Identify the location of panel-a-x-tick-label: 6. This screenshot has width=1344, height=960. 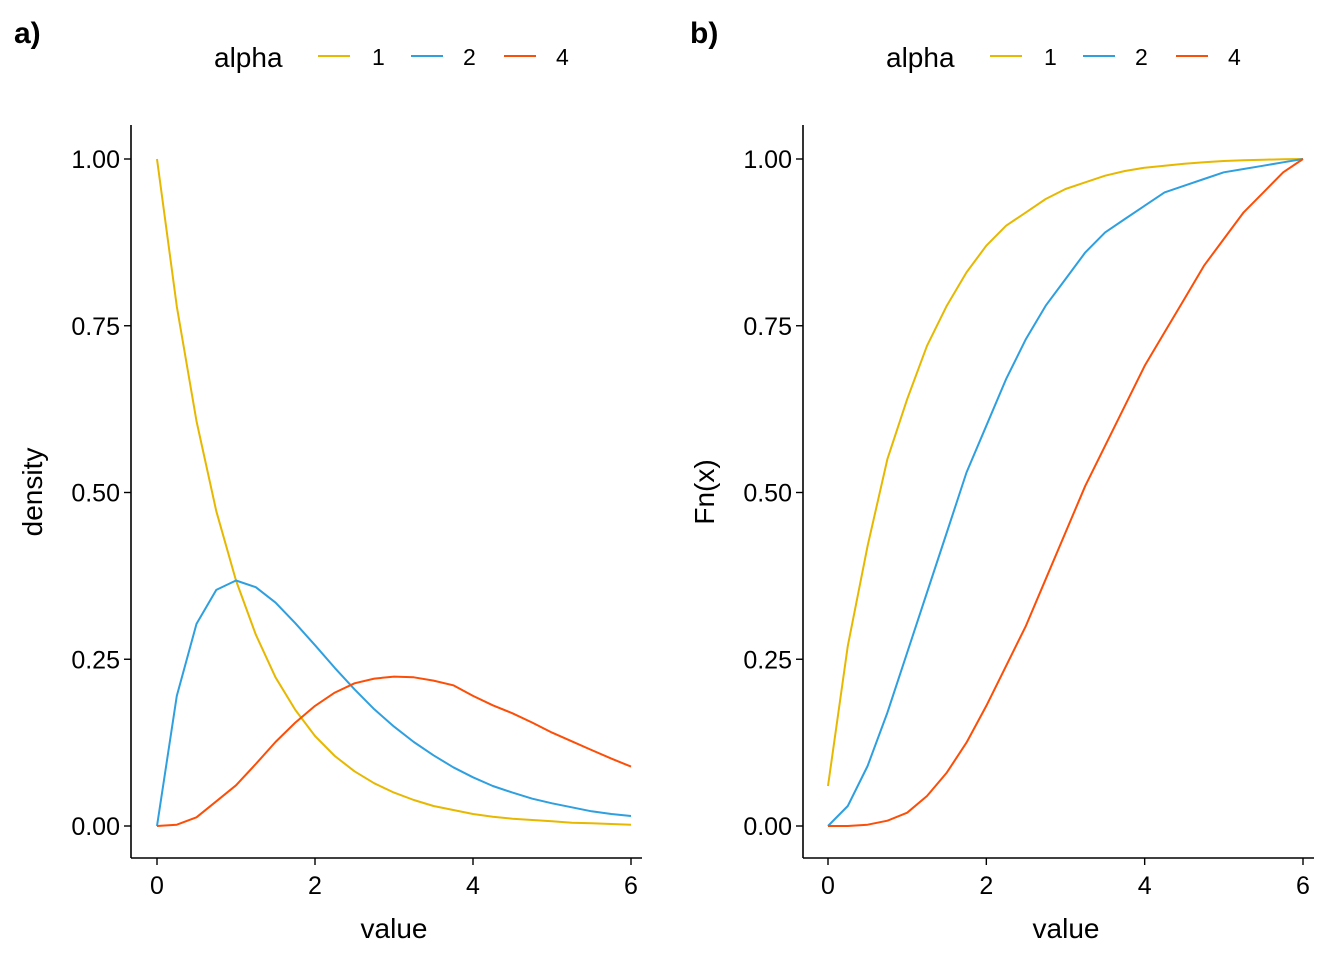
(631, 886).